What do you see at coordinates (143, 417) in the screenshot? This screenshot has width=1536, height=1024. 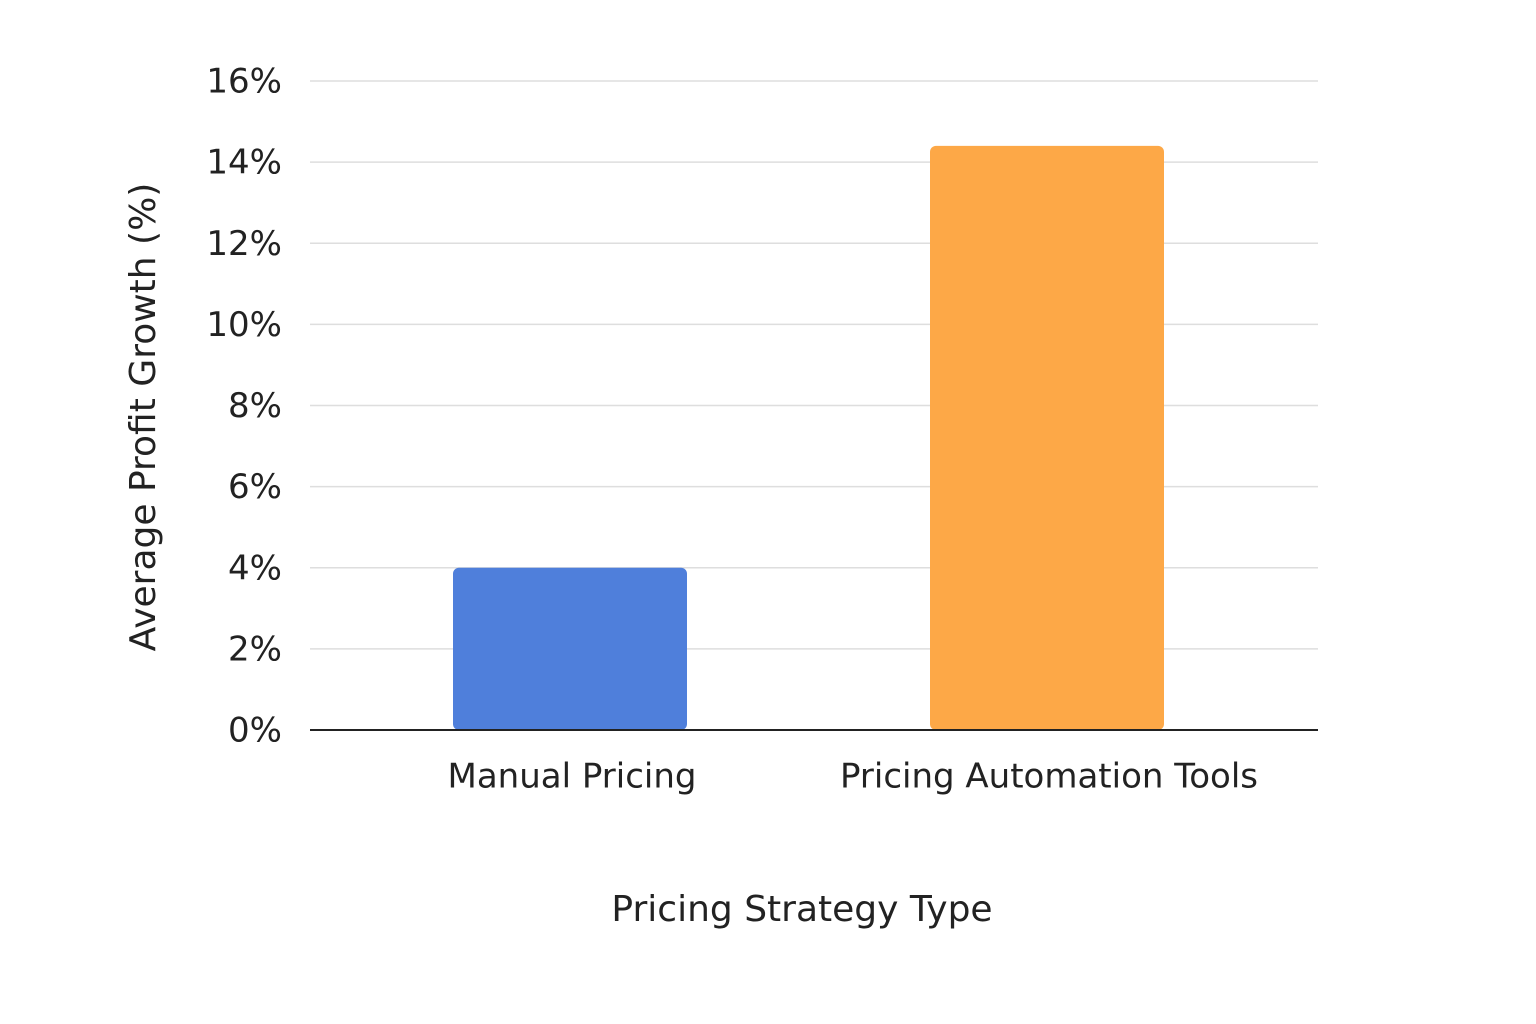 I see `y-axis-title: Average Profit Growth (%)` at bounding box center [143, 417].